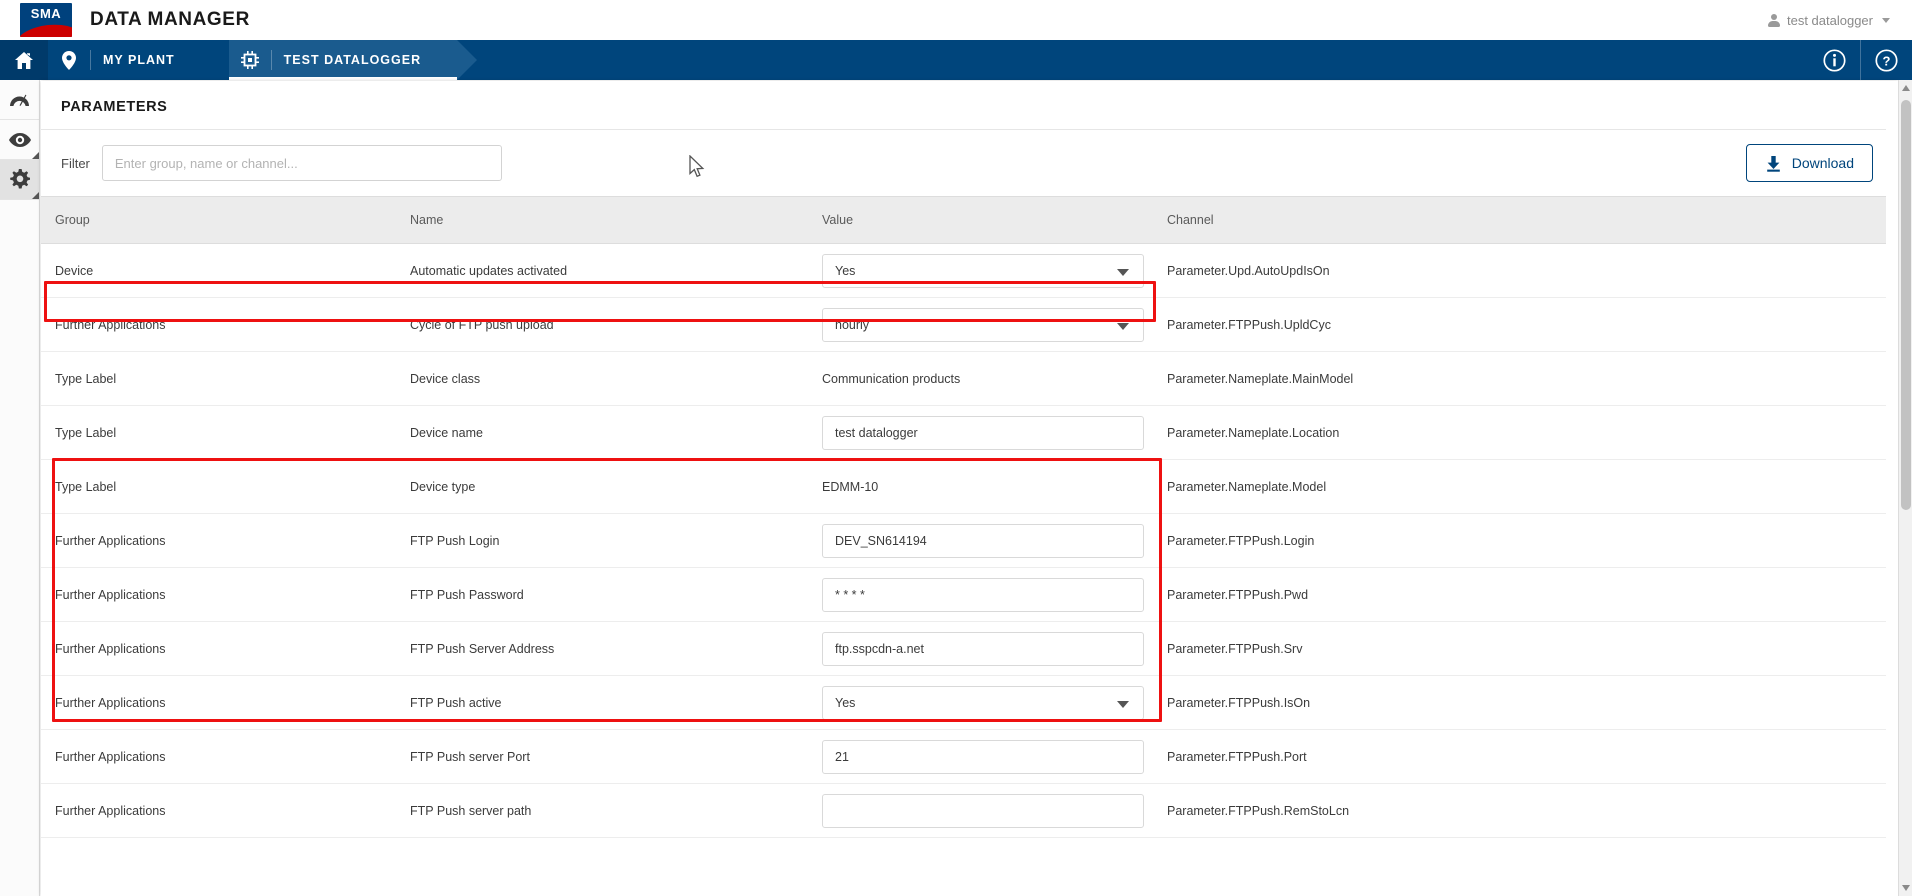 This screenshot has height=896, width=1912. I want to click on cell-channel: Parameter.FTPPush.UpldCyc, so click(1525, 324).